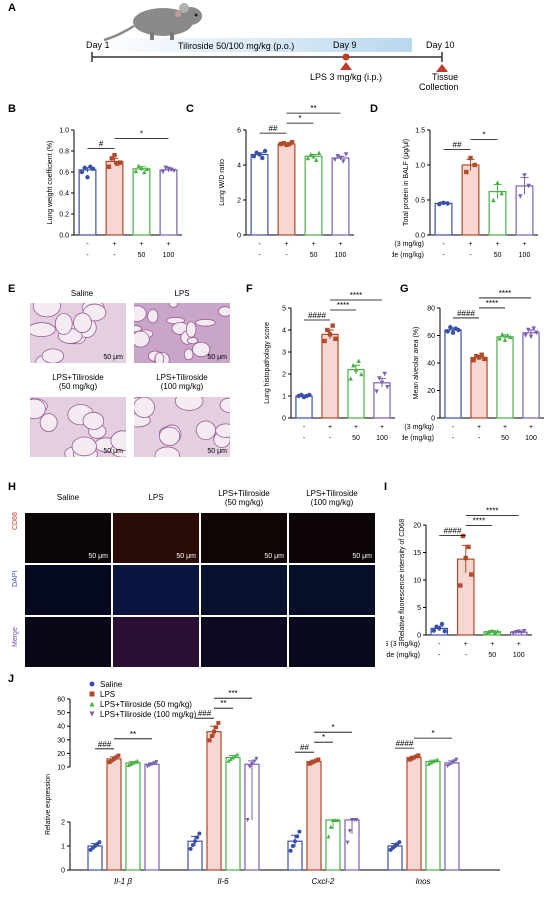 The image size is (550, 899). What do you see at coordinates (483, 134) in the screenshot?
I see `sig-label: *` at bounding box center [483, 134].